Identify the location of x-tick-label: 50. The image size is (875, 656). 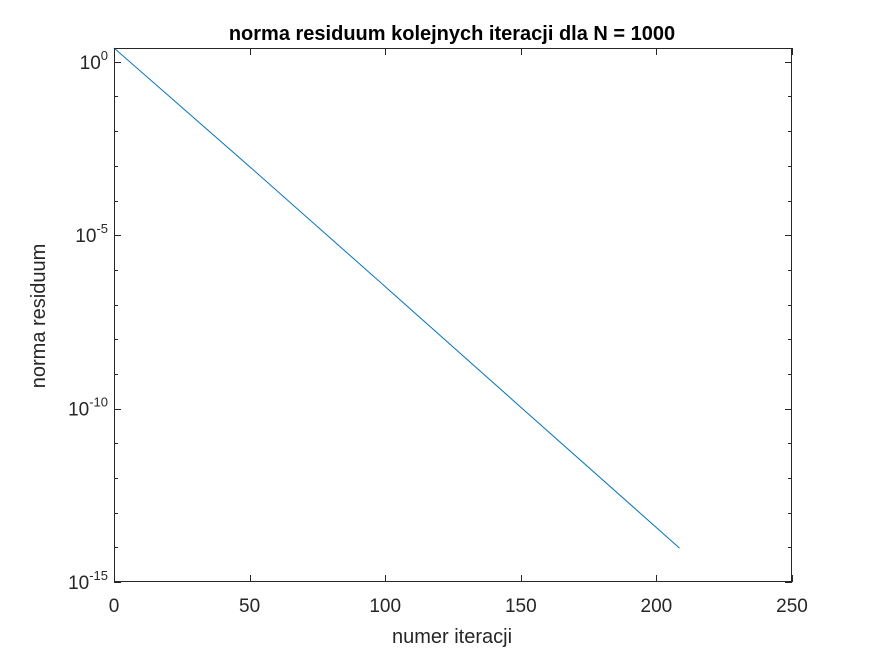
(249, 606).